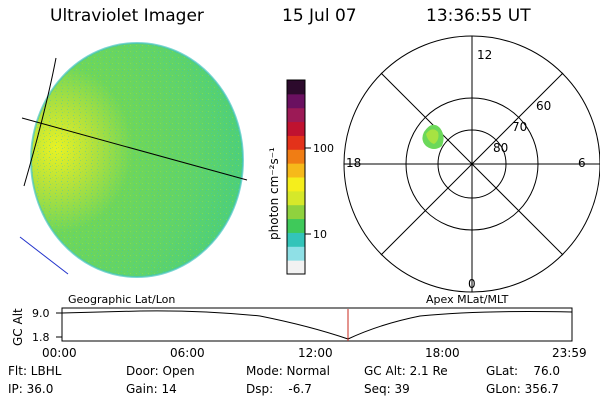  Describe the element at coordinates (522, 389) in the screenshot. I see `info-glon: GLon: 356.7` at that location.